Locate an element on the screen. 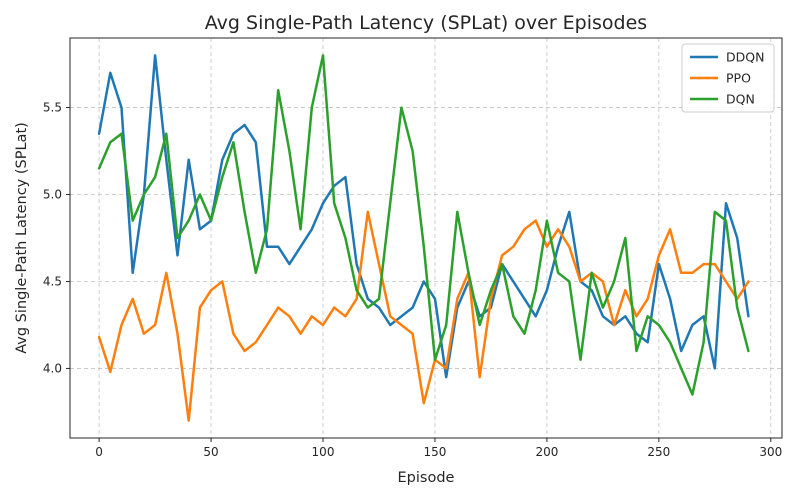 The image size is (800, 500). legend-box is located at coordinates (728, 78).